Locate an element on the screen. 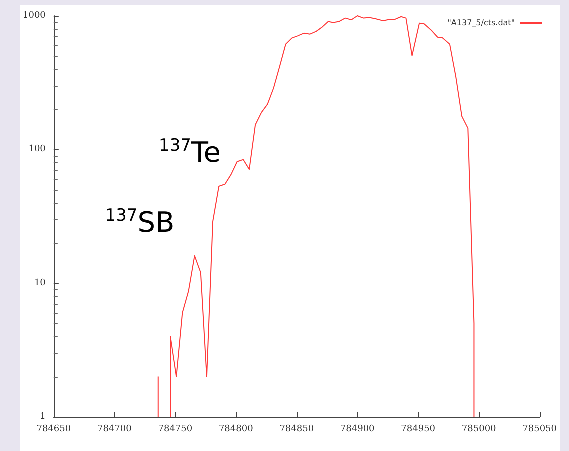  x-tick-label: 784650 is located at coordinates (54, 429).